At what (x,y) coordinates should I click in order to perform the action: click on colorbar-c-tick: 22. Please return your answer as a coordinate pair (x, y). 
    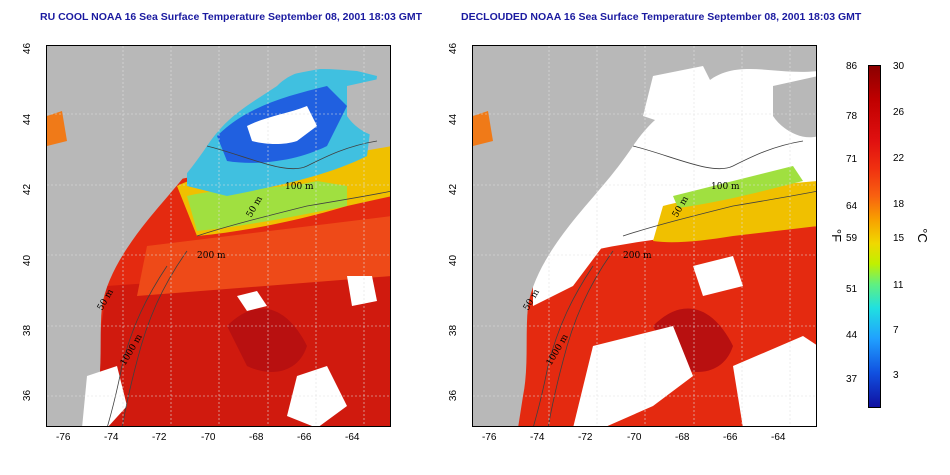
    Looking at the image, I should click on (899, 158).